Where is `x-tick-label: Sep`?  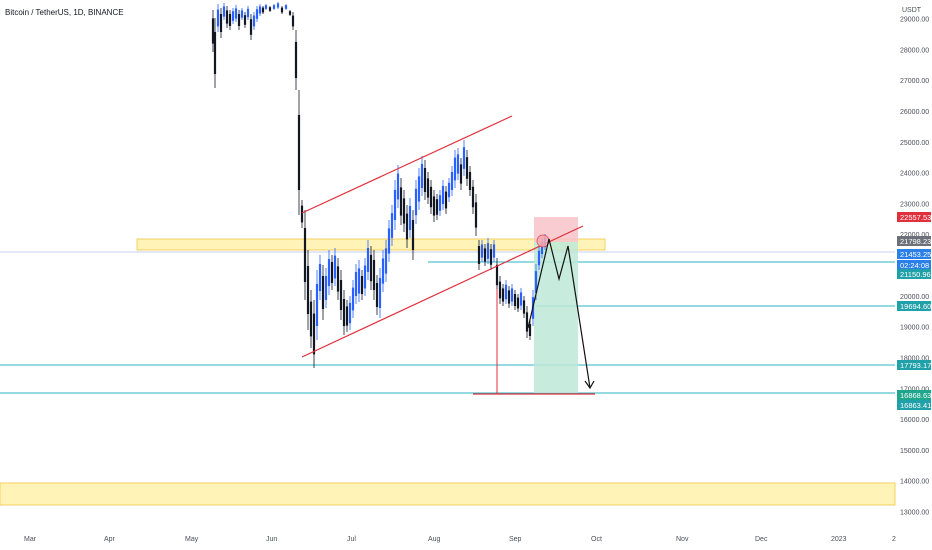
x-tick-label: Sep is located at coordinates (515, 539).